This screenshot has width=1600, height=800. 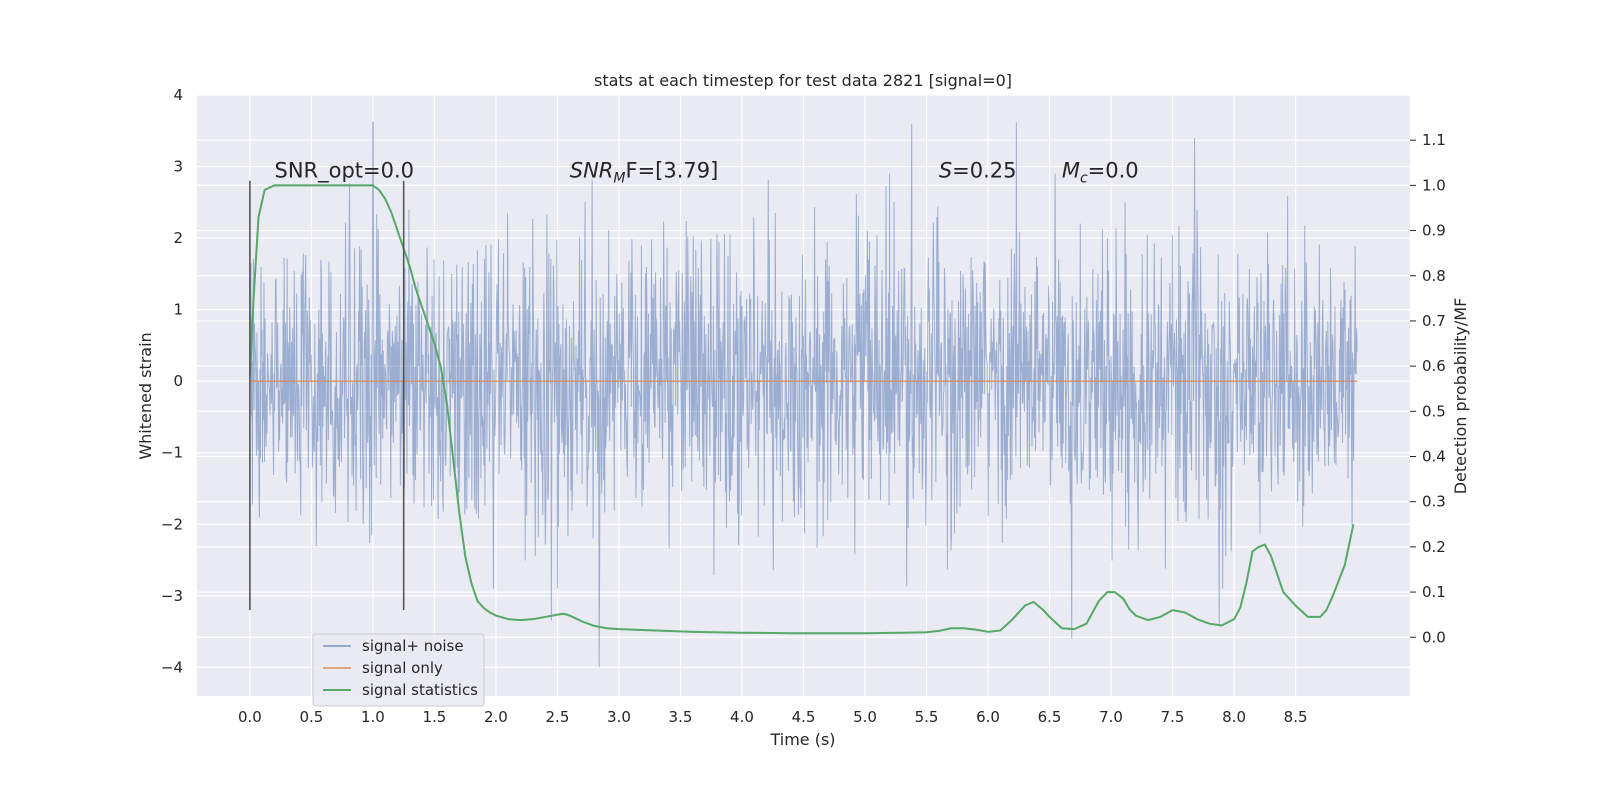 I want to click on x-tick-label: 2.0, so click(x=496, y=717).